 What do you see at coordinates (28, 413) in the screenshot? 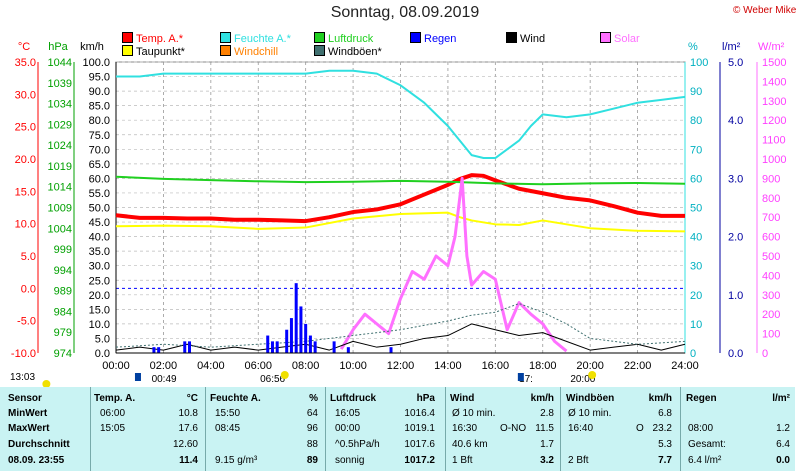
I see `stats-row-label: MinWert` at bounding box center [28, 413].